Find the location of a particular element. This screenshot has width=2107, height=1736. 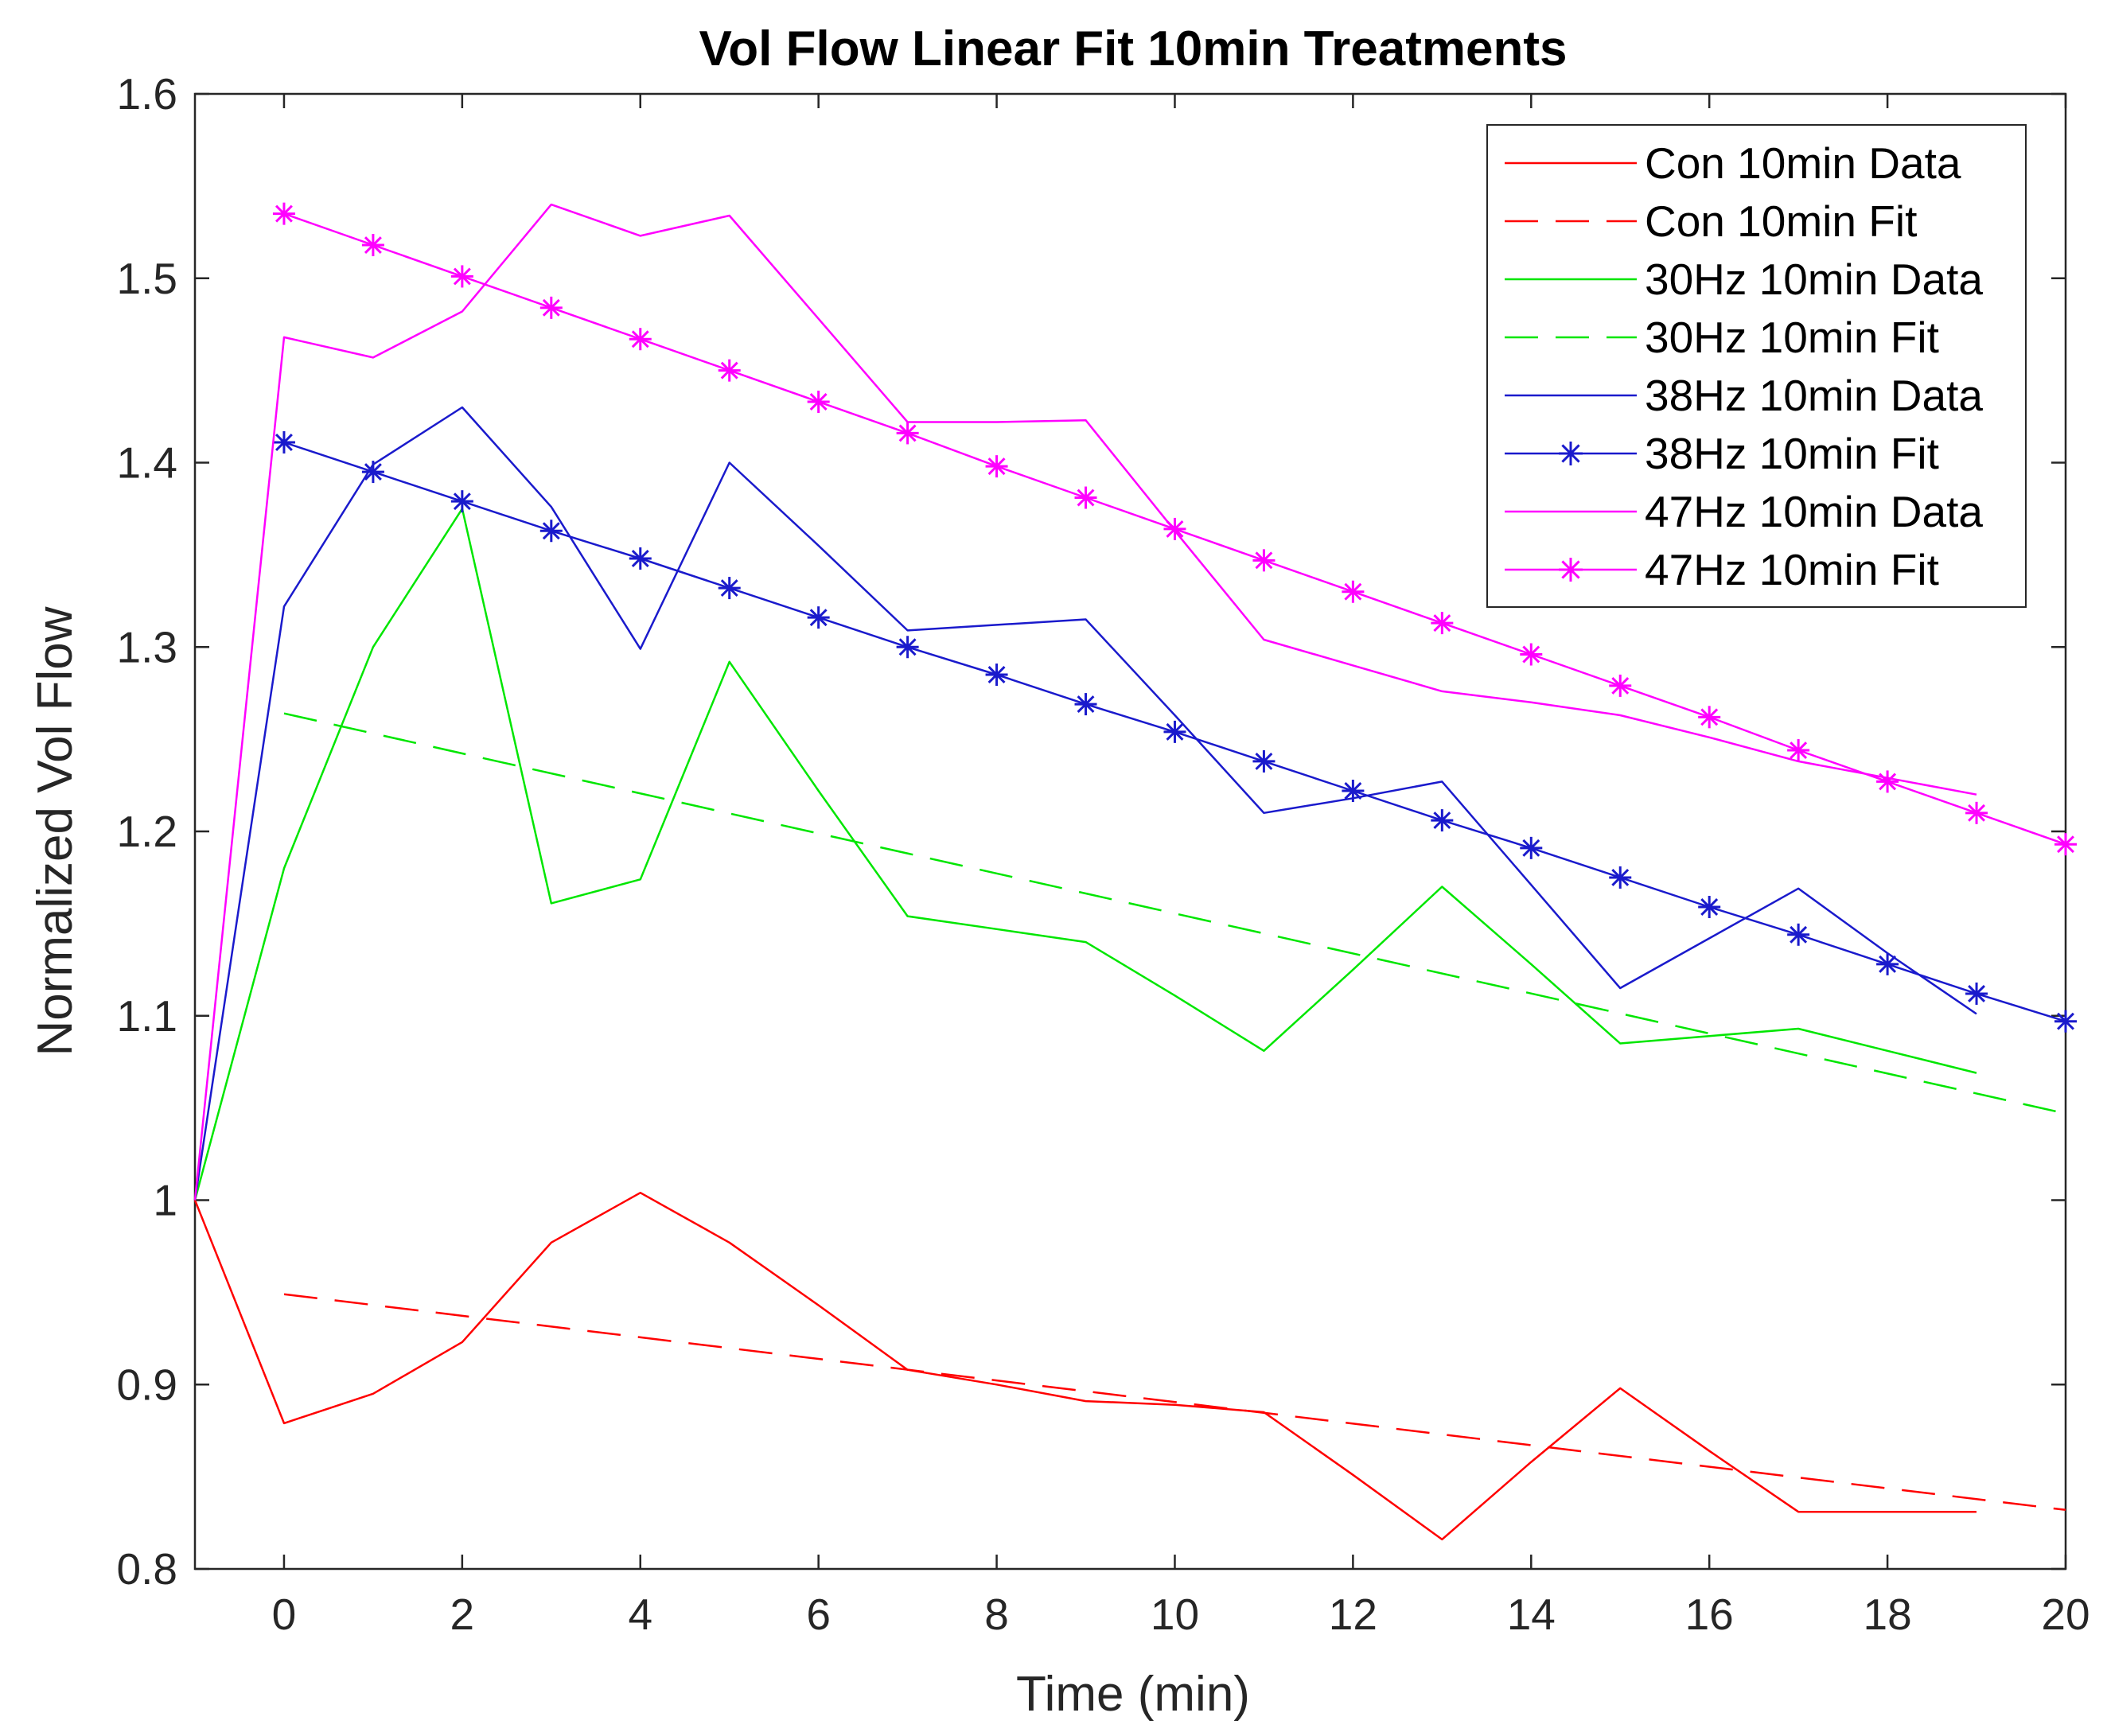

y-tick-label: 0.9 is located at coordinates (147, 1384).